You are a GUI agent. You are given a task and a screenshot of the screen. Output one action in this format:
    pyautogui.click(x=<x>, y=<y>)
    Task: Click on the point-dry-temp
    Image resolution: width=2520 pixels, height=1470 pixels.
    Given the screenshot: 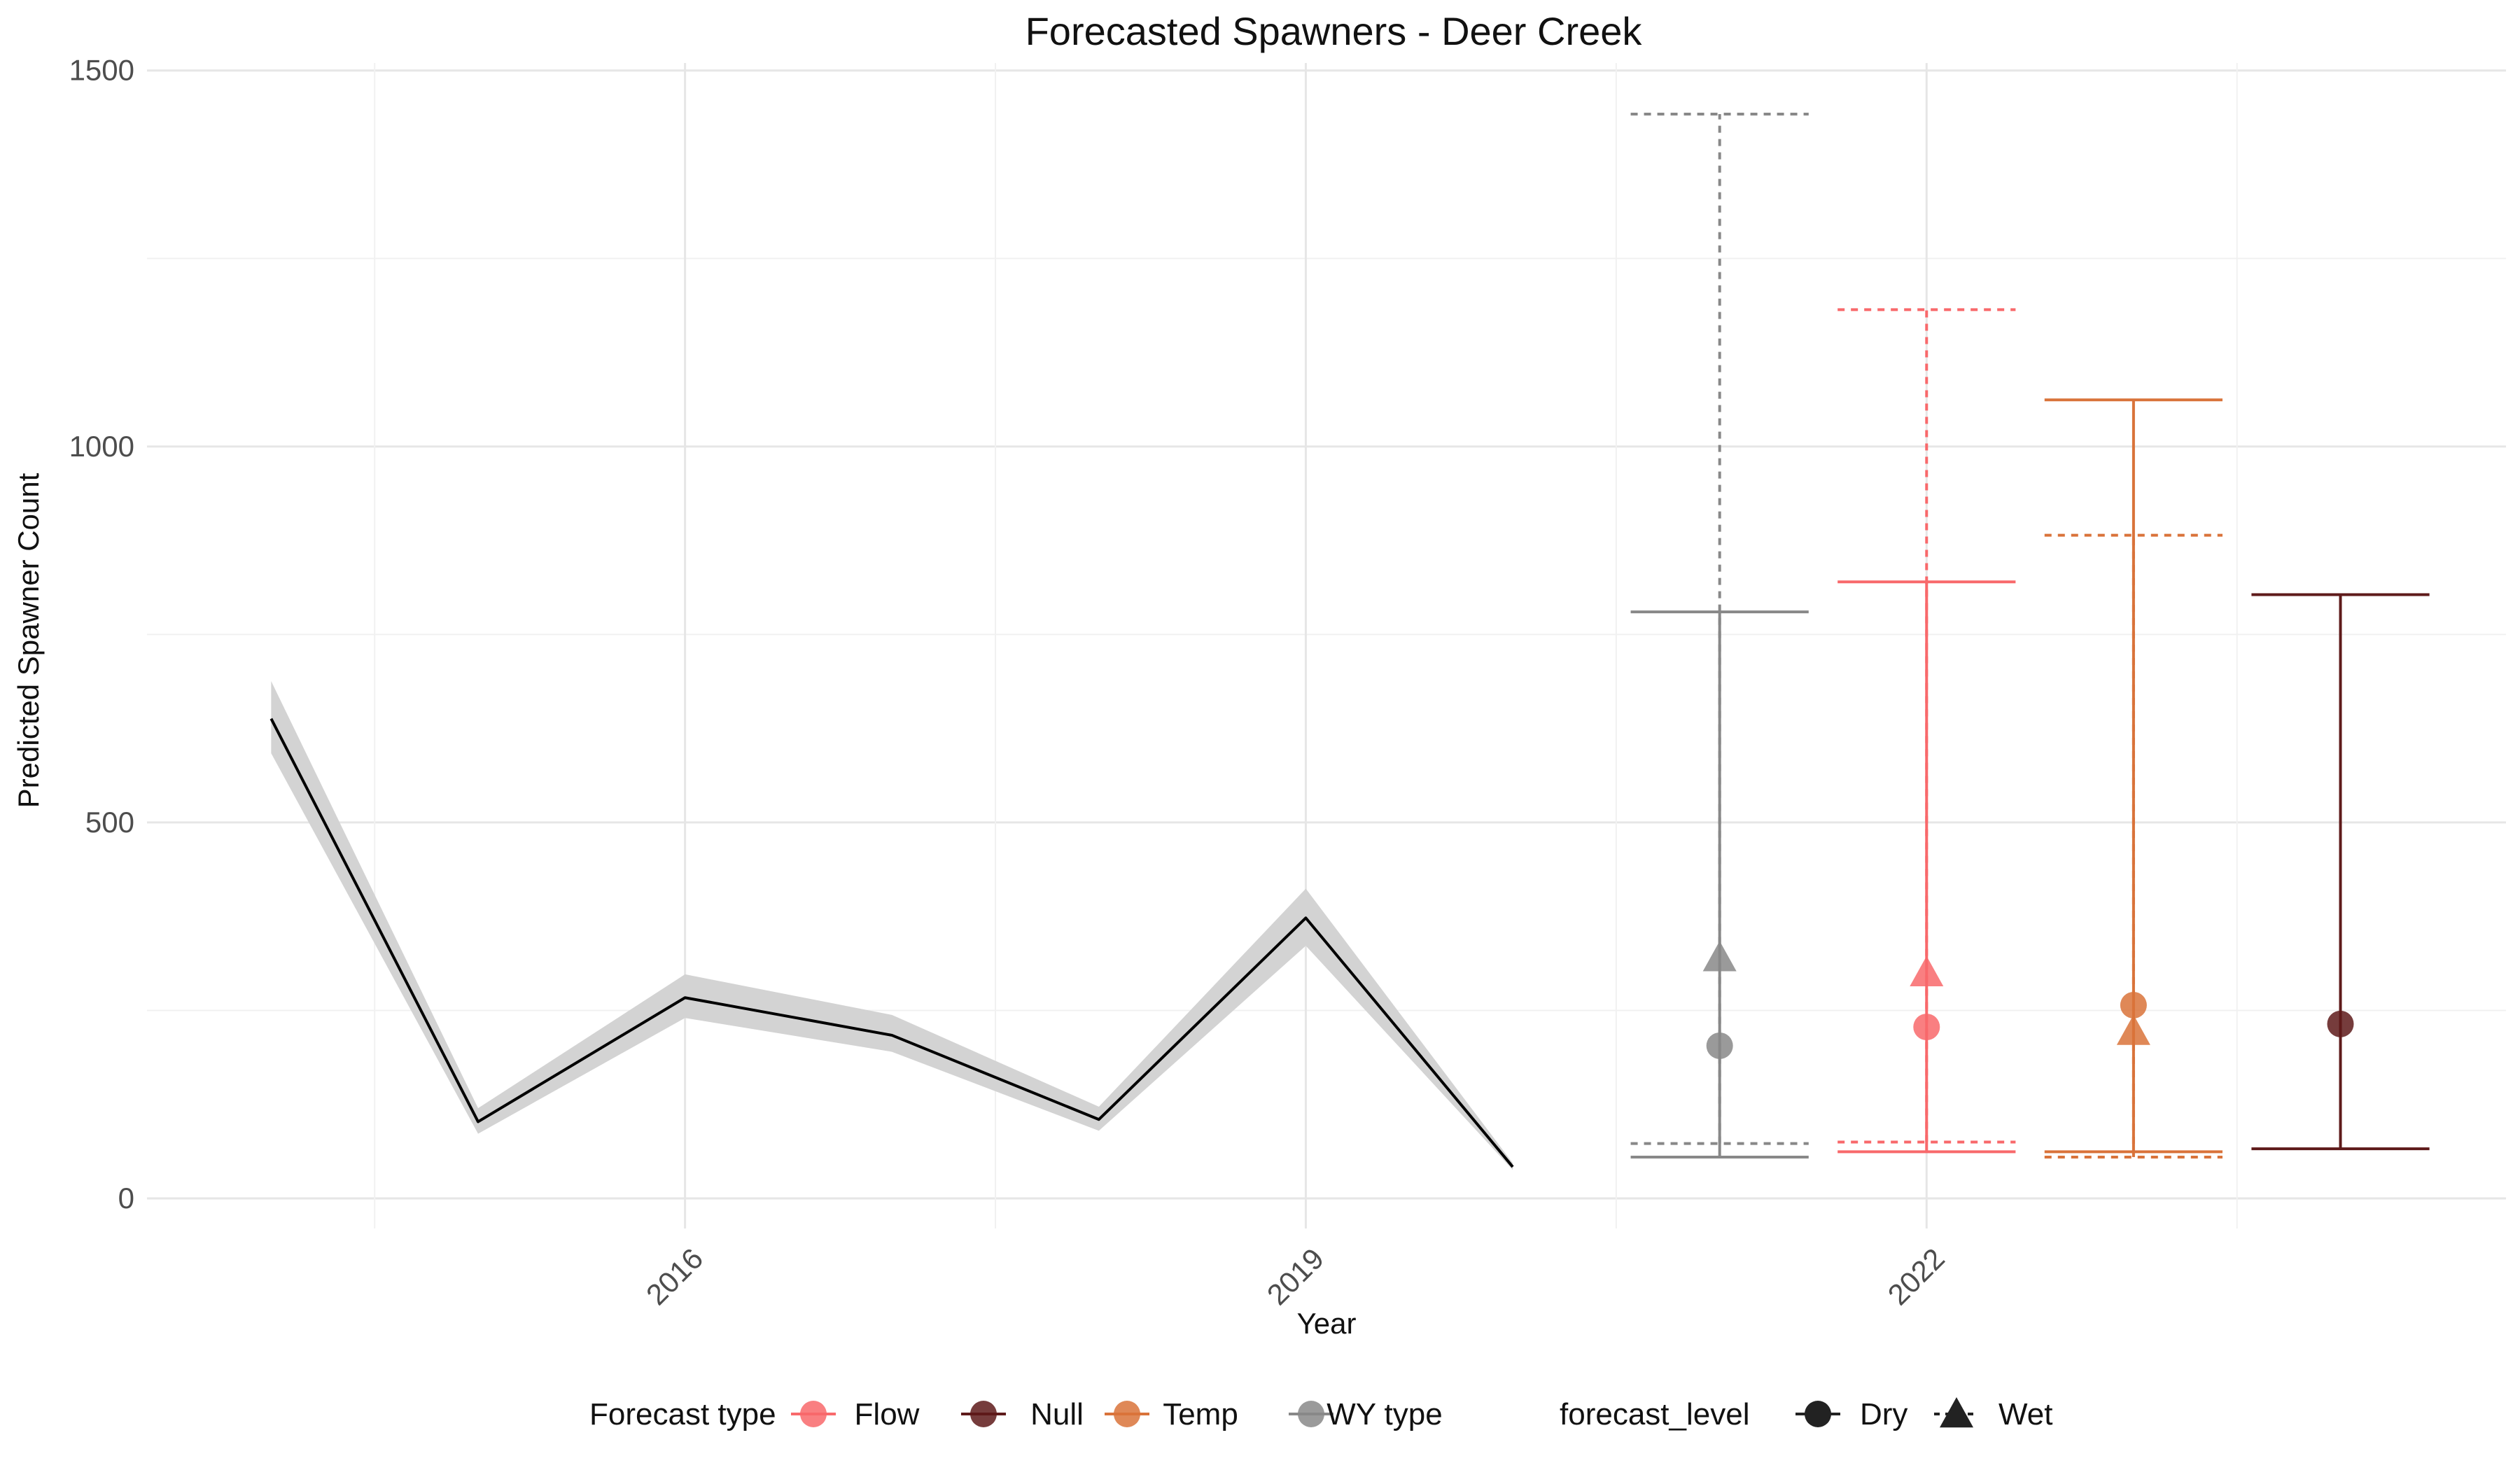 What is the action you would take?
    pyautogui.click(x=2133, y=1004)
    